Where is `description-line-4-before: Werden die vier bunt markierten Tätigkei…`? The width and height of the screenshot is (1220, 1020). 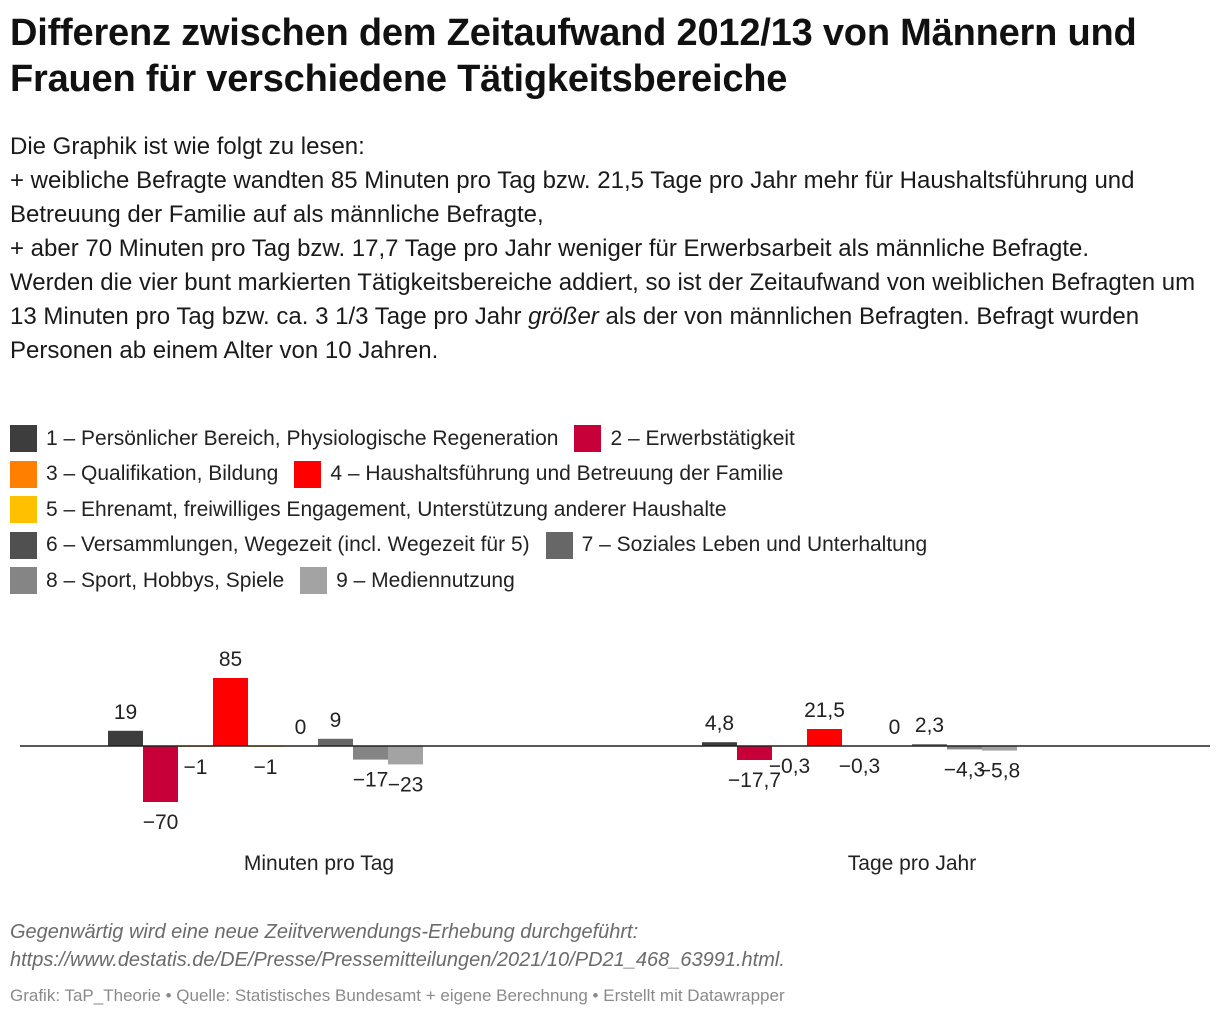
description-line-4-before: Werden die vier bunt markierten Tätigkei… is located at coordinates (603, 299).